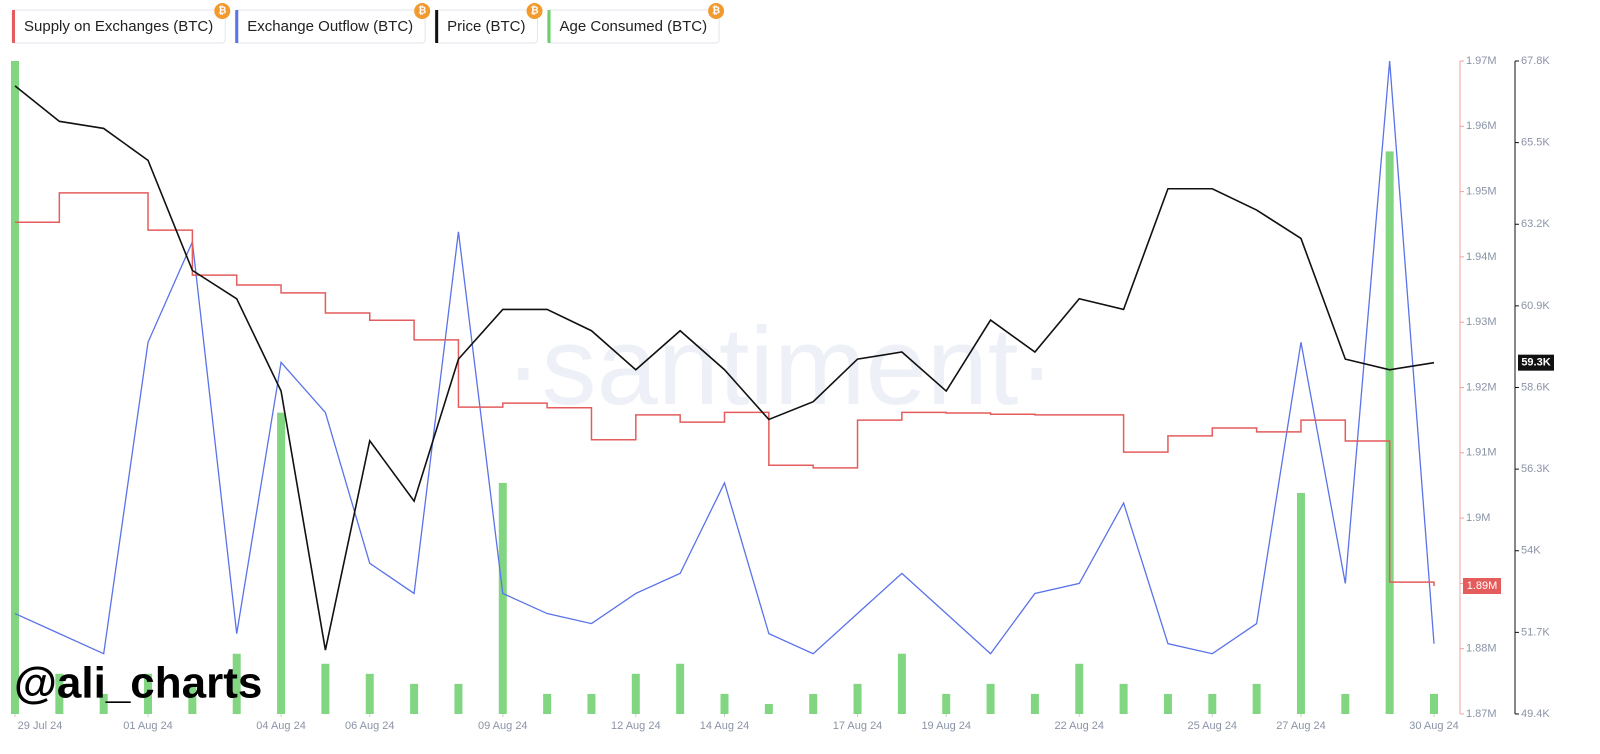  What do you see at coordinates (946, 726) in the screenshot?
I see `x-tick-label: 19 Aug 24` at bounding box center [946, 726].